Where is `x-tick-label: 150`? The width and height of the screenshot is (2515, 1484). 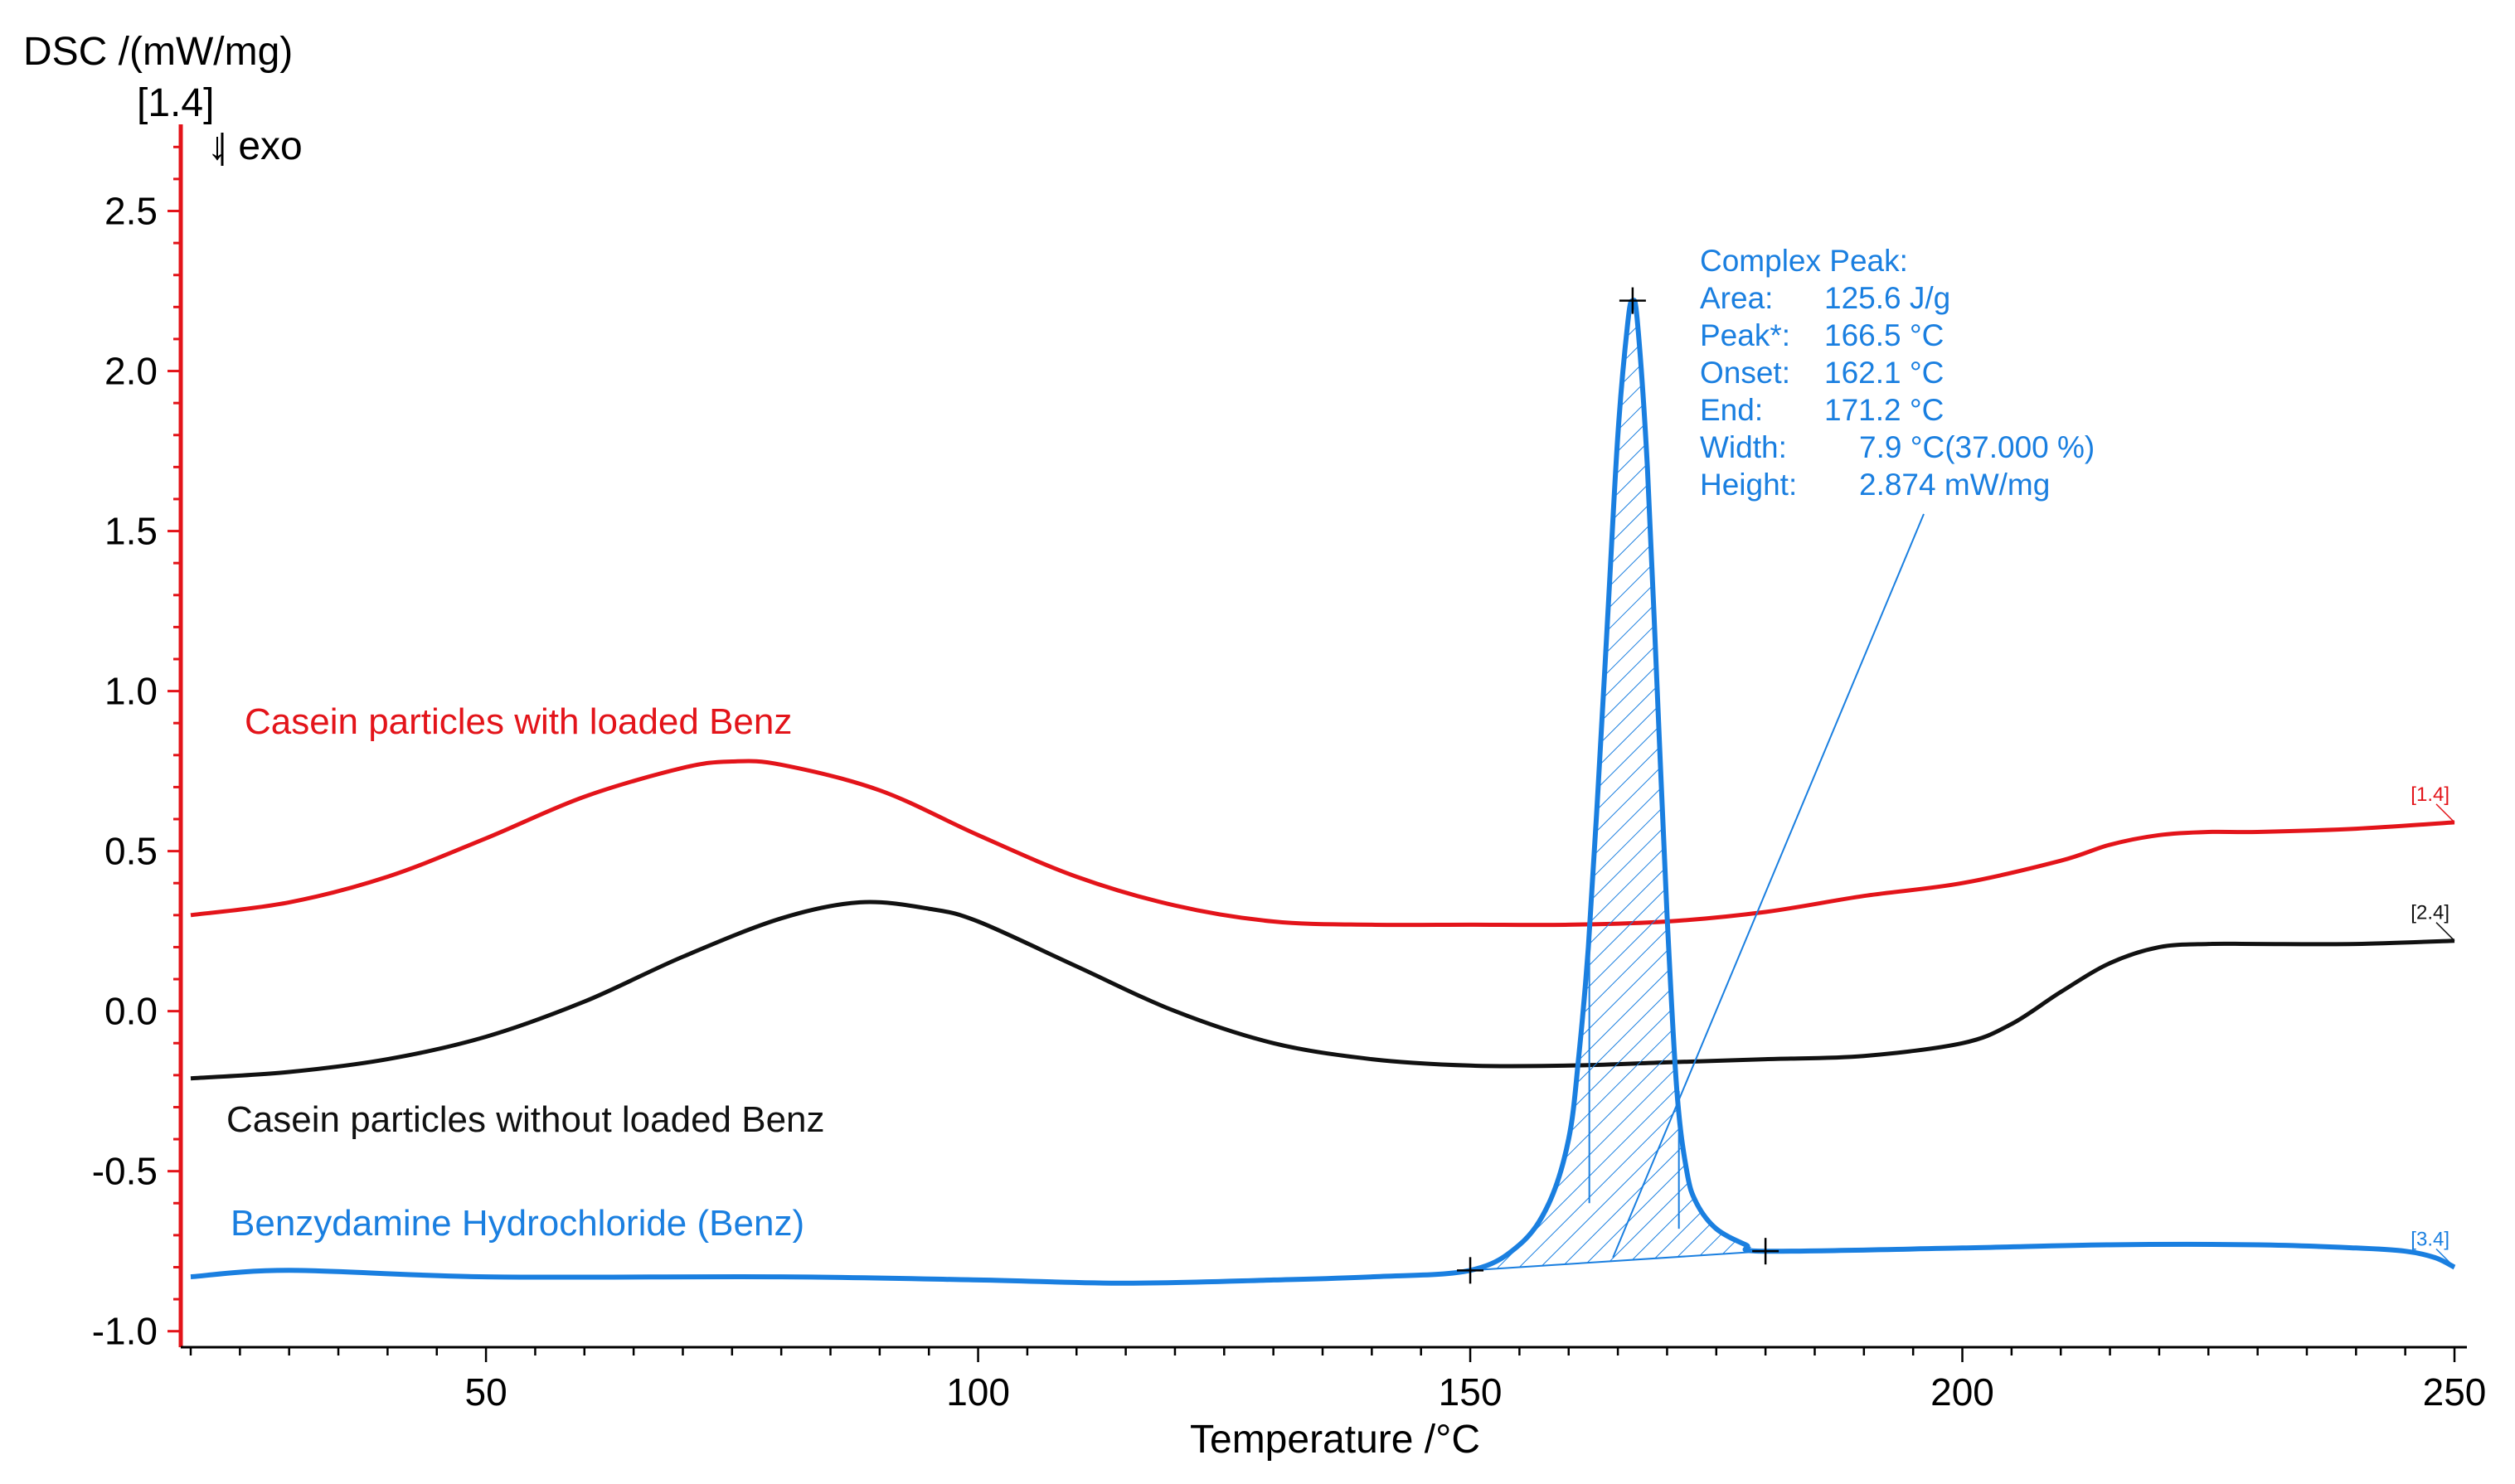
x-tick-label: 150 is located at coordinates (1471, 1392).